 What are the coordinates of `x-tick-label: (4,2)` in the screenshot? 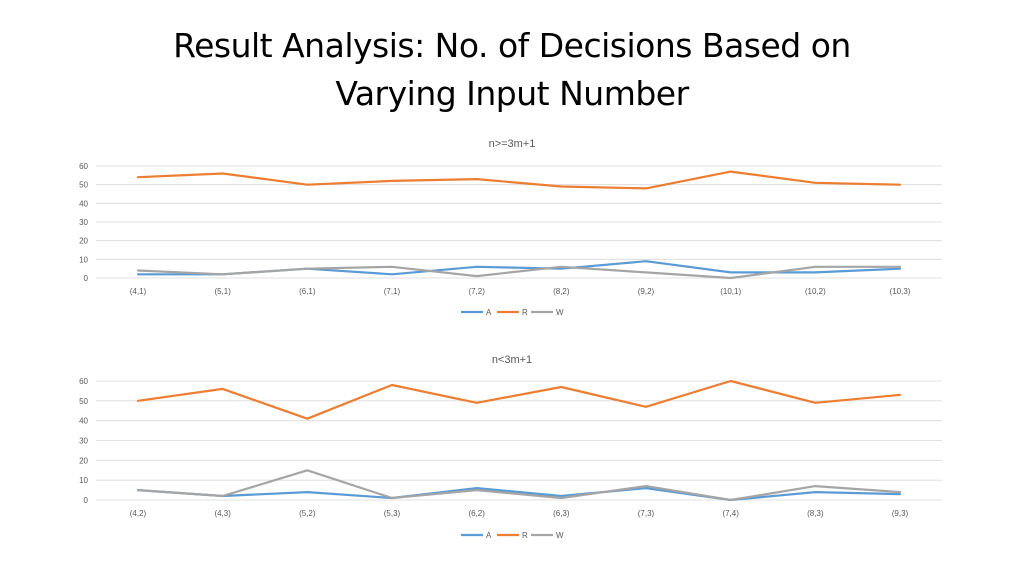 It's located at (138, 513).